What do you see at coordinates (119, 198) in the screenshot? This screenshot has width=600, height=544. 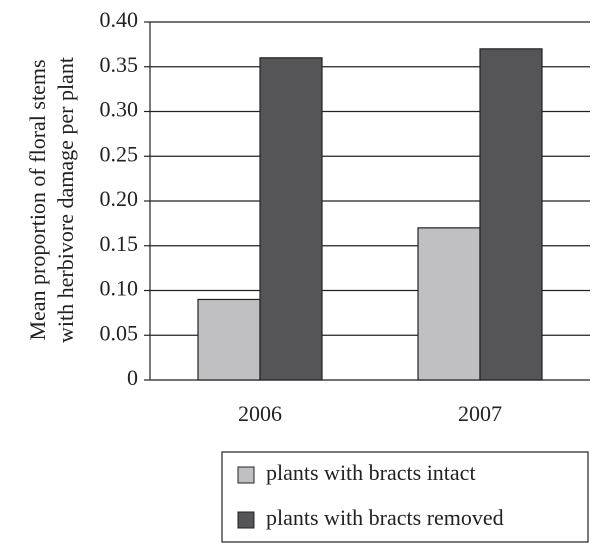 I see `y-tick-label: 0.20` at bounding box center [119, 198].